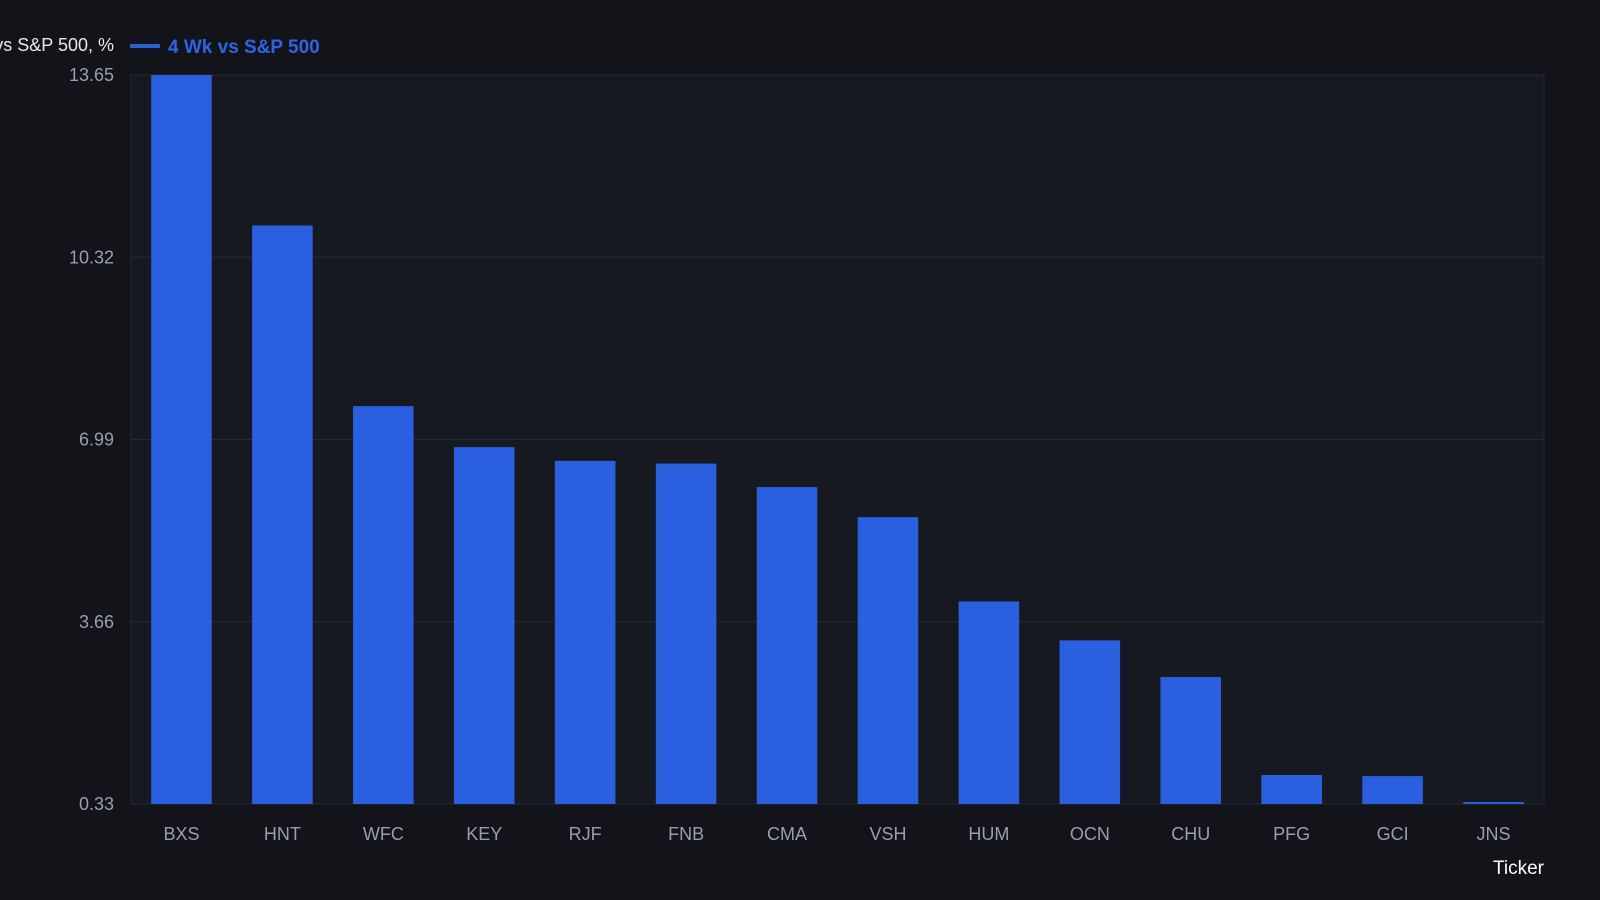 The height and width of the screenshot is (900, 1600). Describe the element at coordinates (96, 622) in the screenshot. I see `y-tick-label: 3.66` at that location.